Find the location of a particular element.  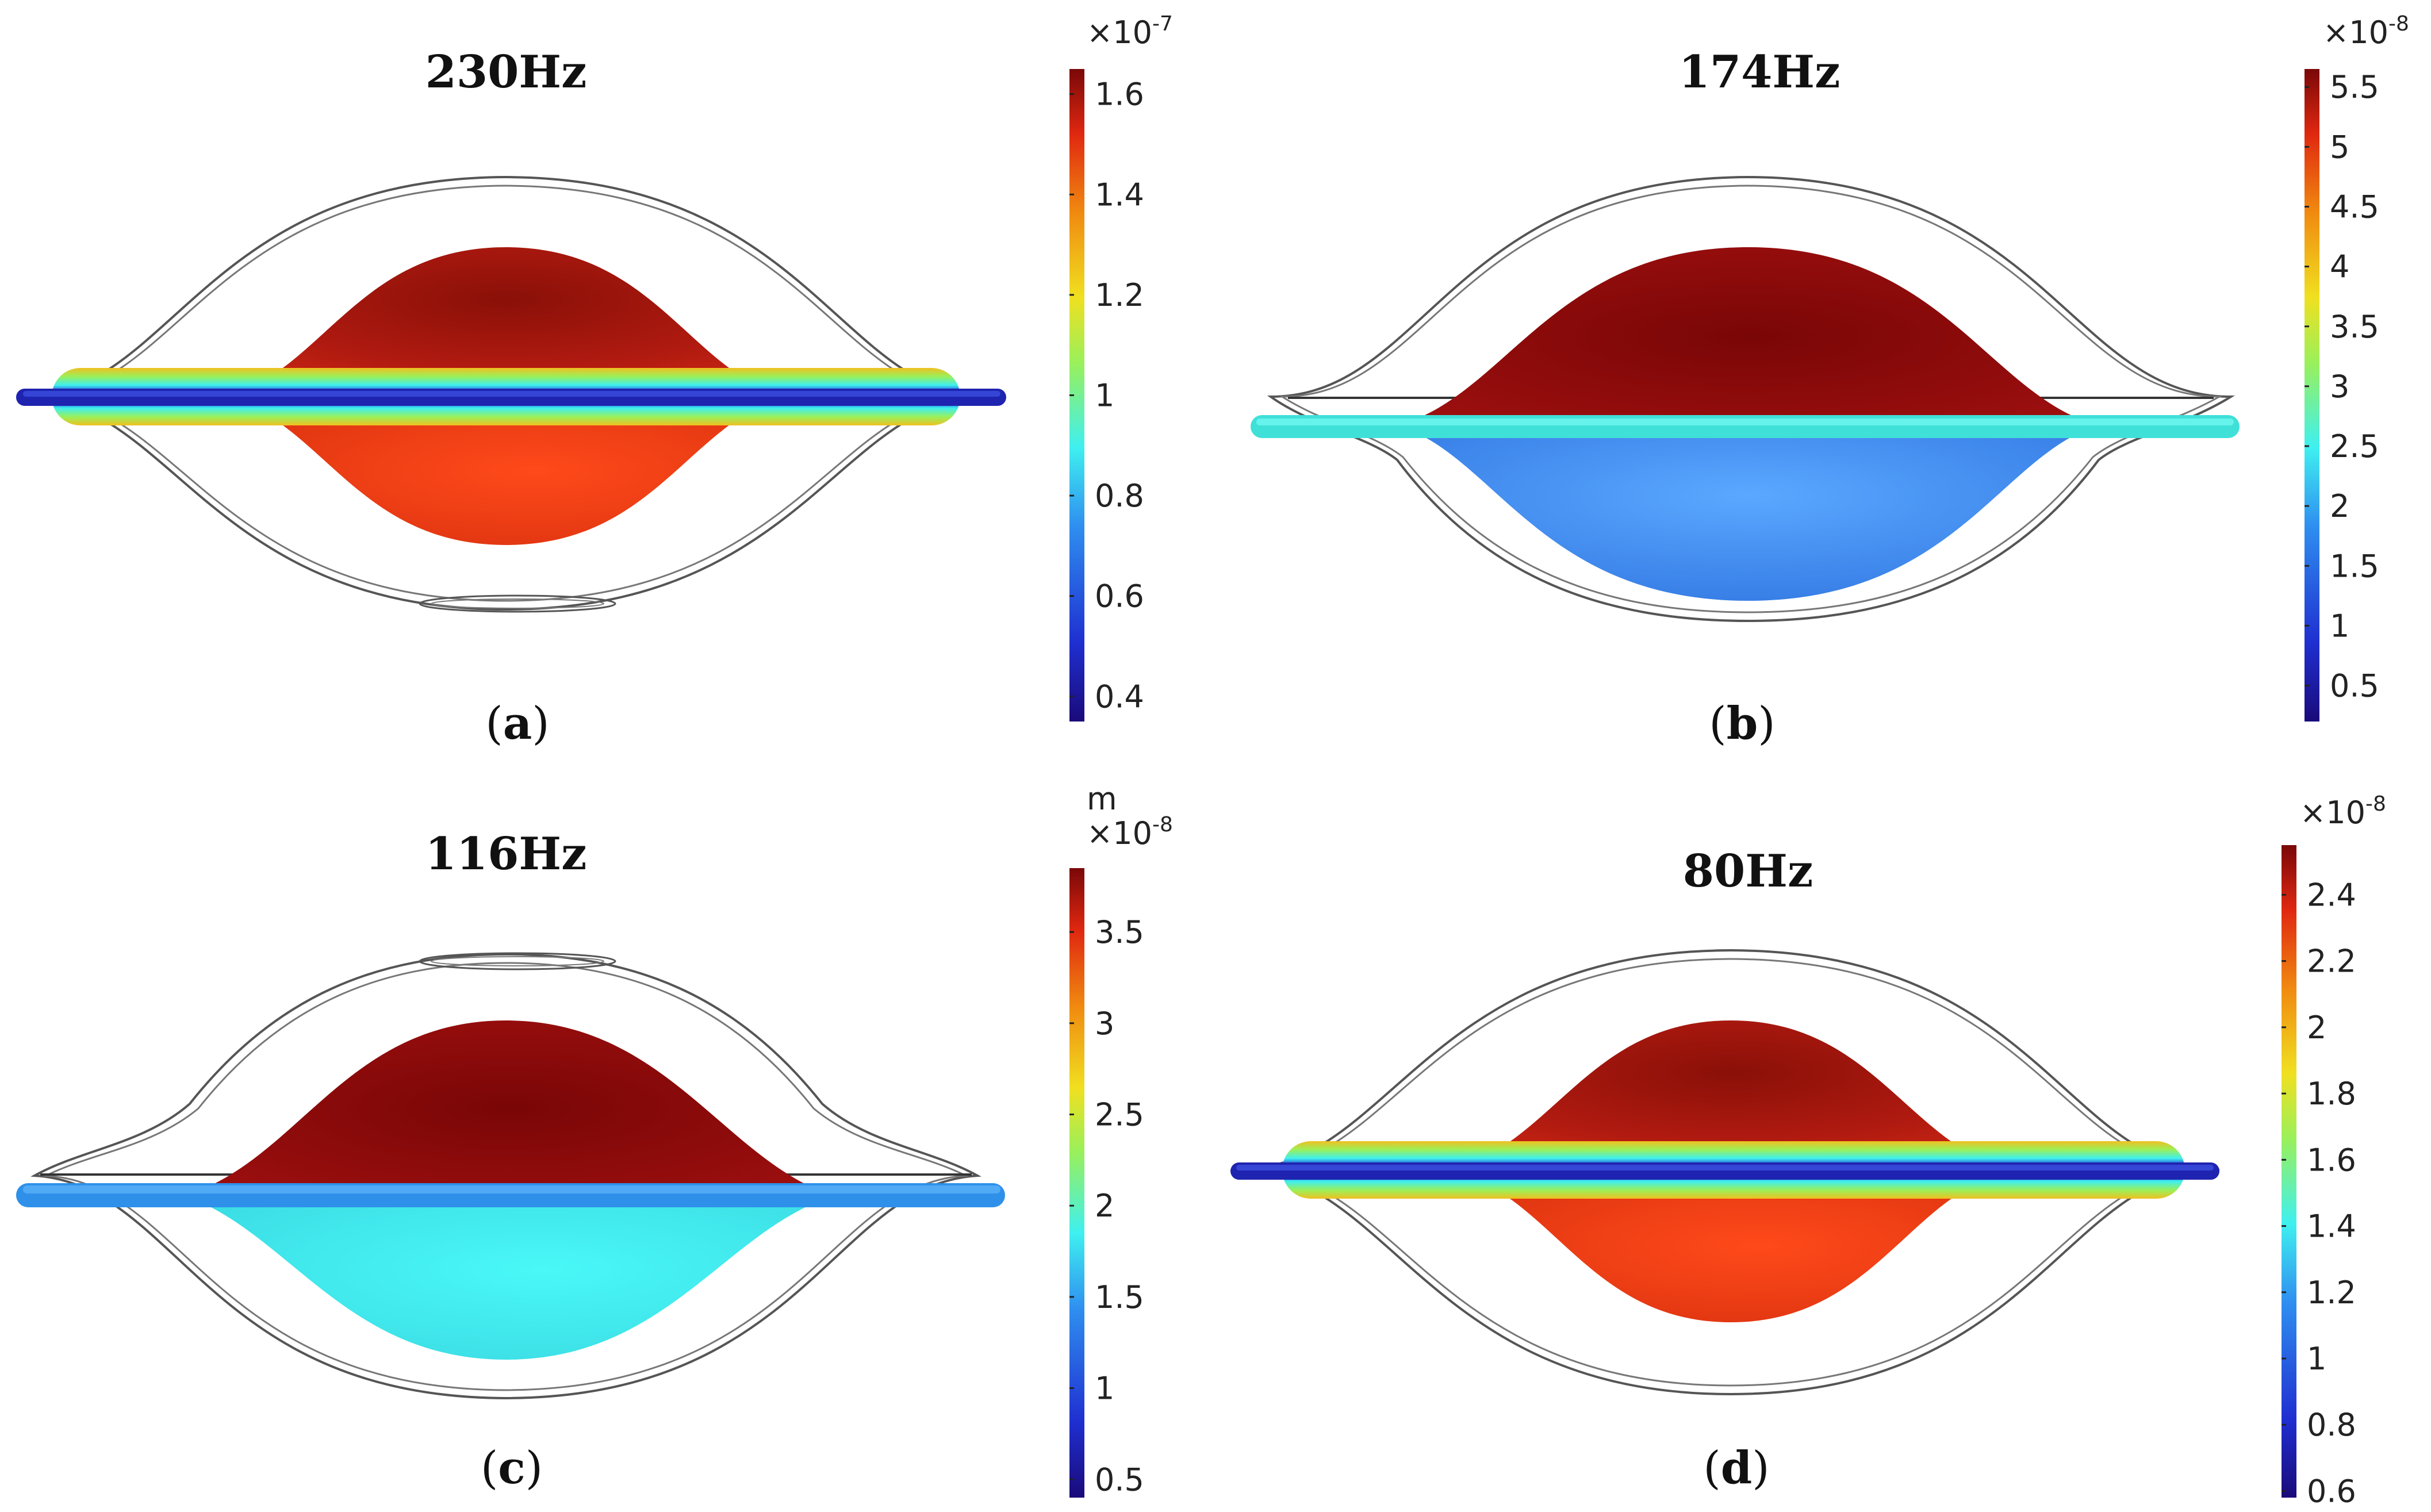

panel-a-colorbar-tick-label: 1.6 is located at coordinates (1119, 94).